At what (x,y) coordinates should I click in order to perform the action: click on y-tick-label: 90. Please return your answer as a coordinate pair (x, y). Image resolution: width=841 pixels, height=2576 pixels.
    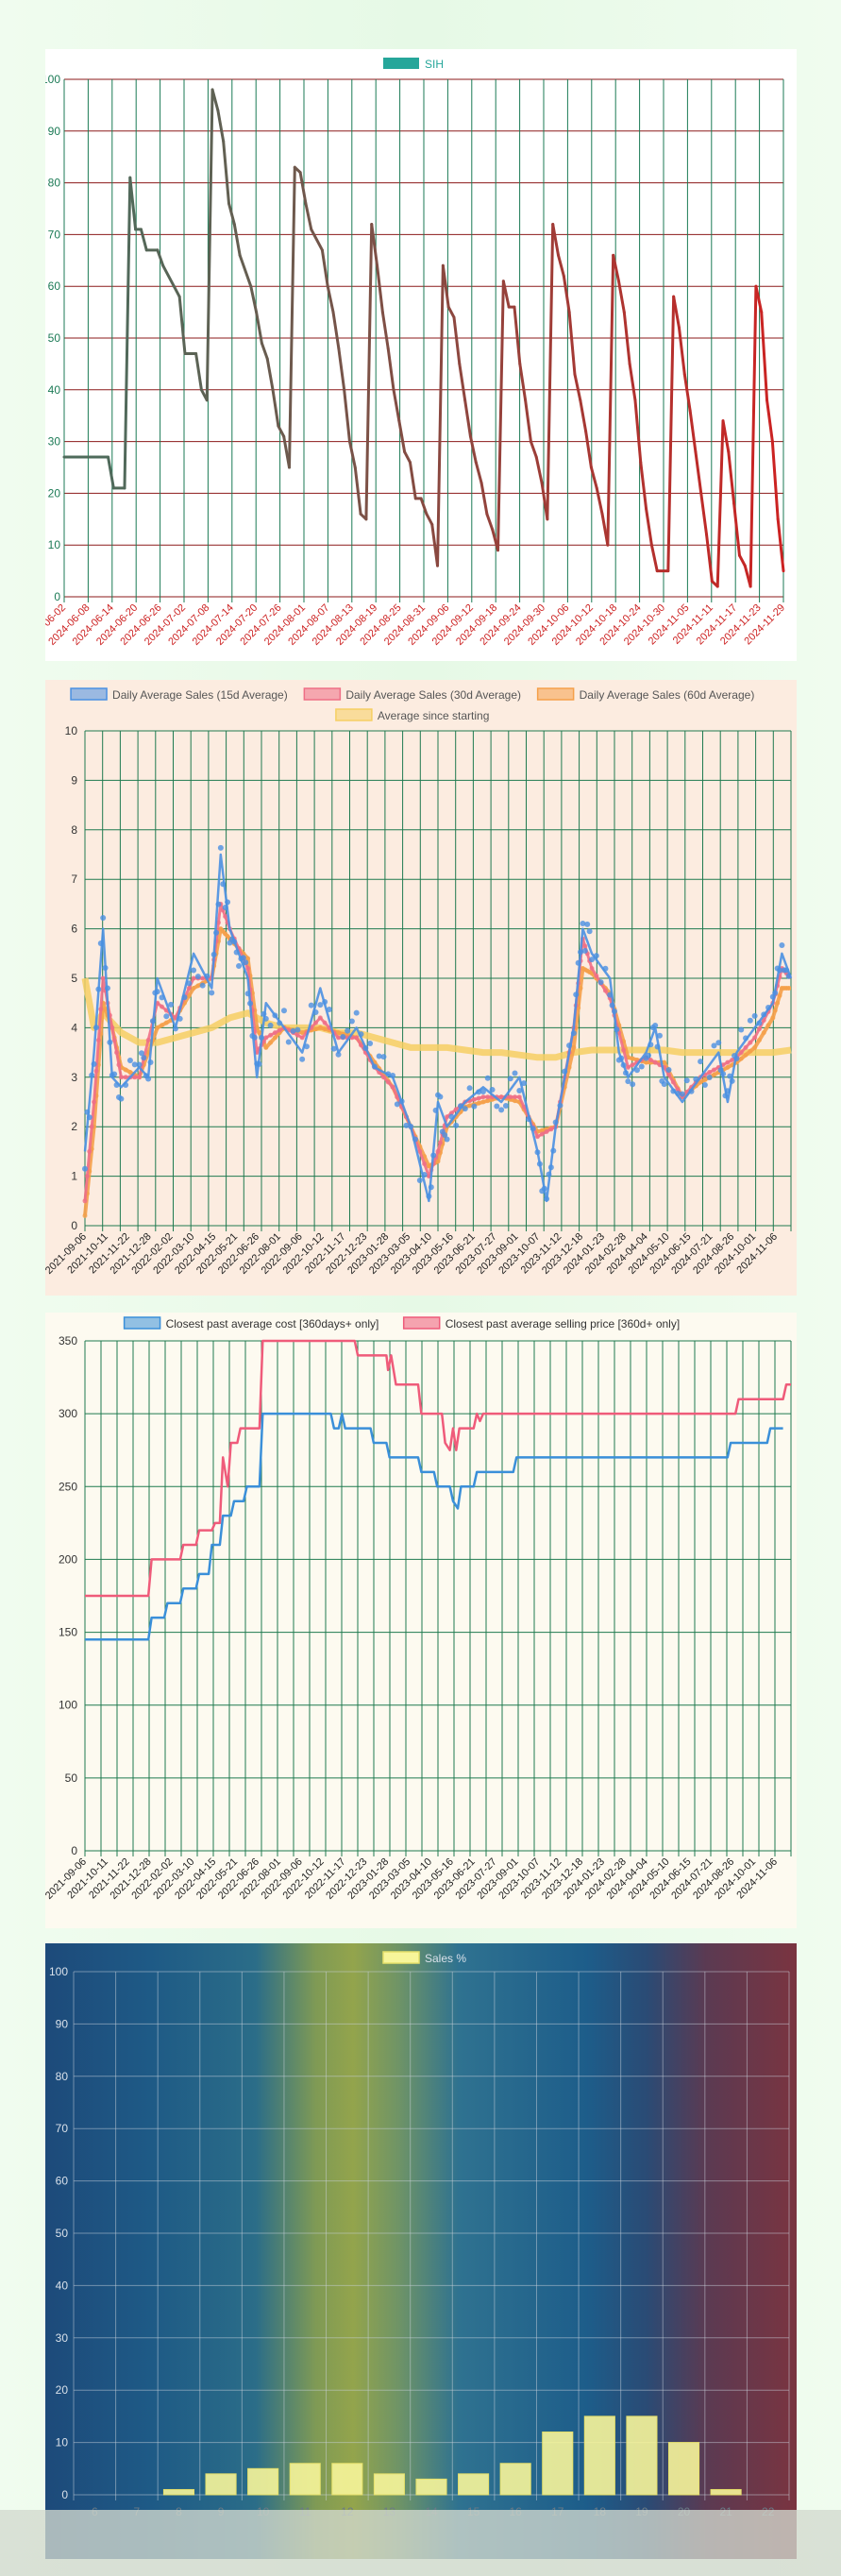
    Looking at the image, I should click on (62, 2023).